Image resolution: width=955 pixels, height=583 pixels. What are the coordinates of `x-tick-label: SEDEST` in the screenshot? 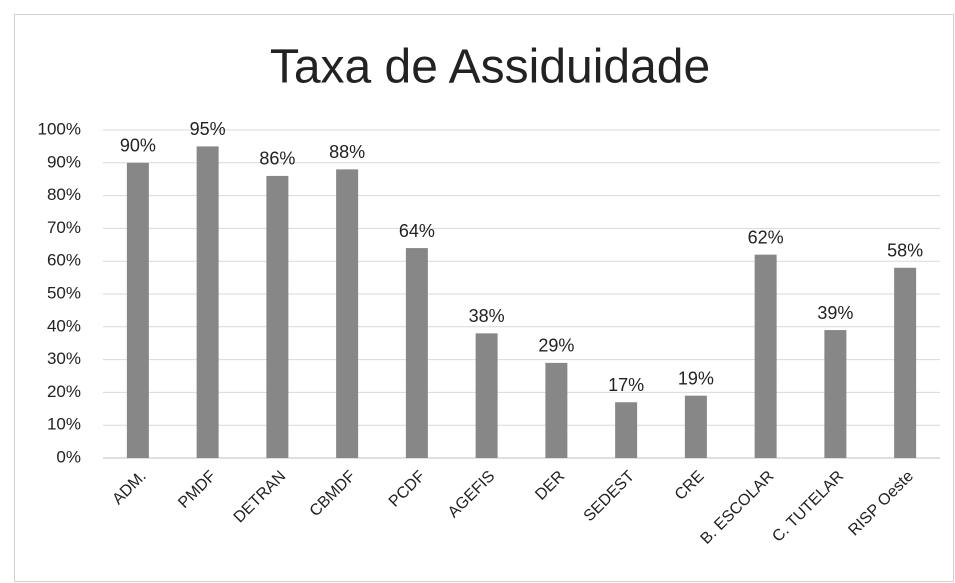 It's located at (609, 496).